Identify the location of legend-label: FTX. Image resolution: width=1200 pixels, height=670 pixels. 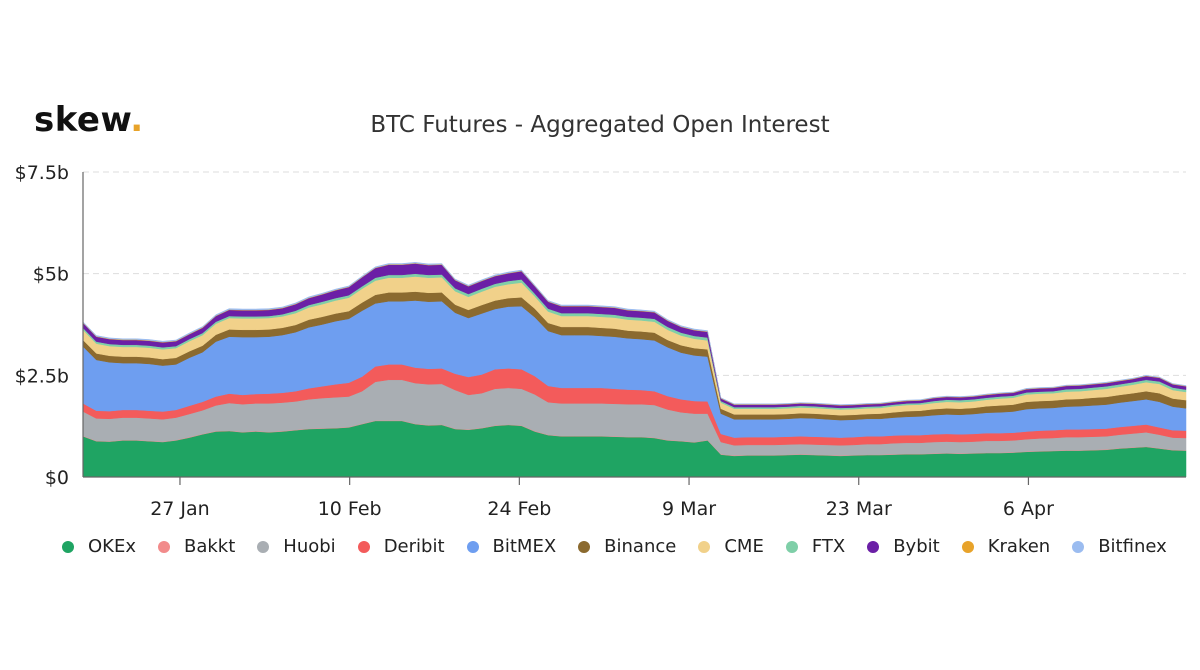
(828, 546).